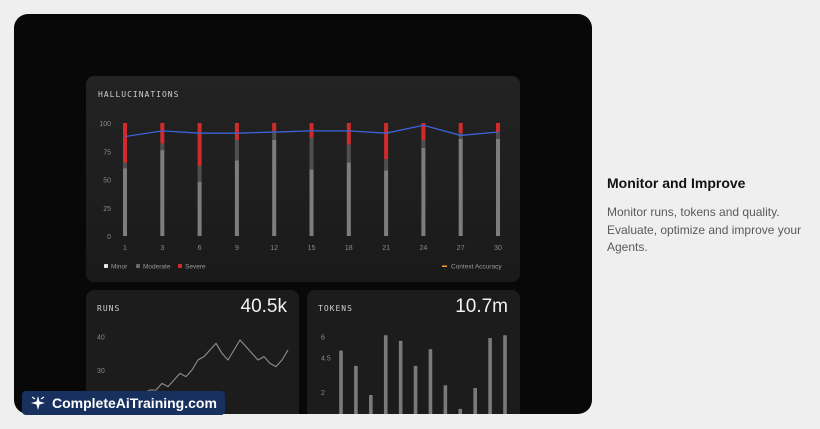 The width and height of the screenshot is (820, 429). Describe the element at coordinates (105, 124) in the screenshot. I see `y-tick-label: 100` at that location.